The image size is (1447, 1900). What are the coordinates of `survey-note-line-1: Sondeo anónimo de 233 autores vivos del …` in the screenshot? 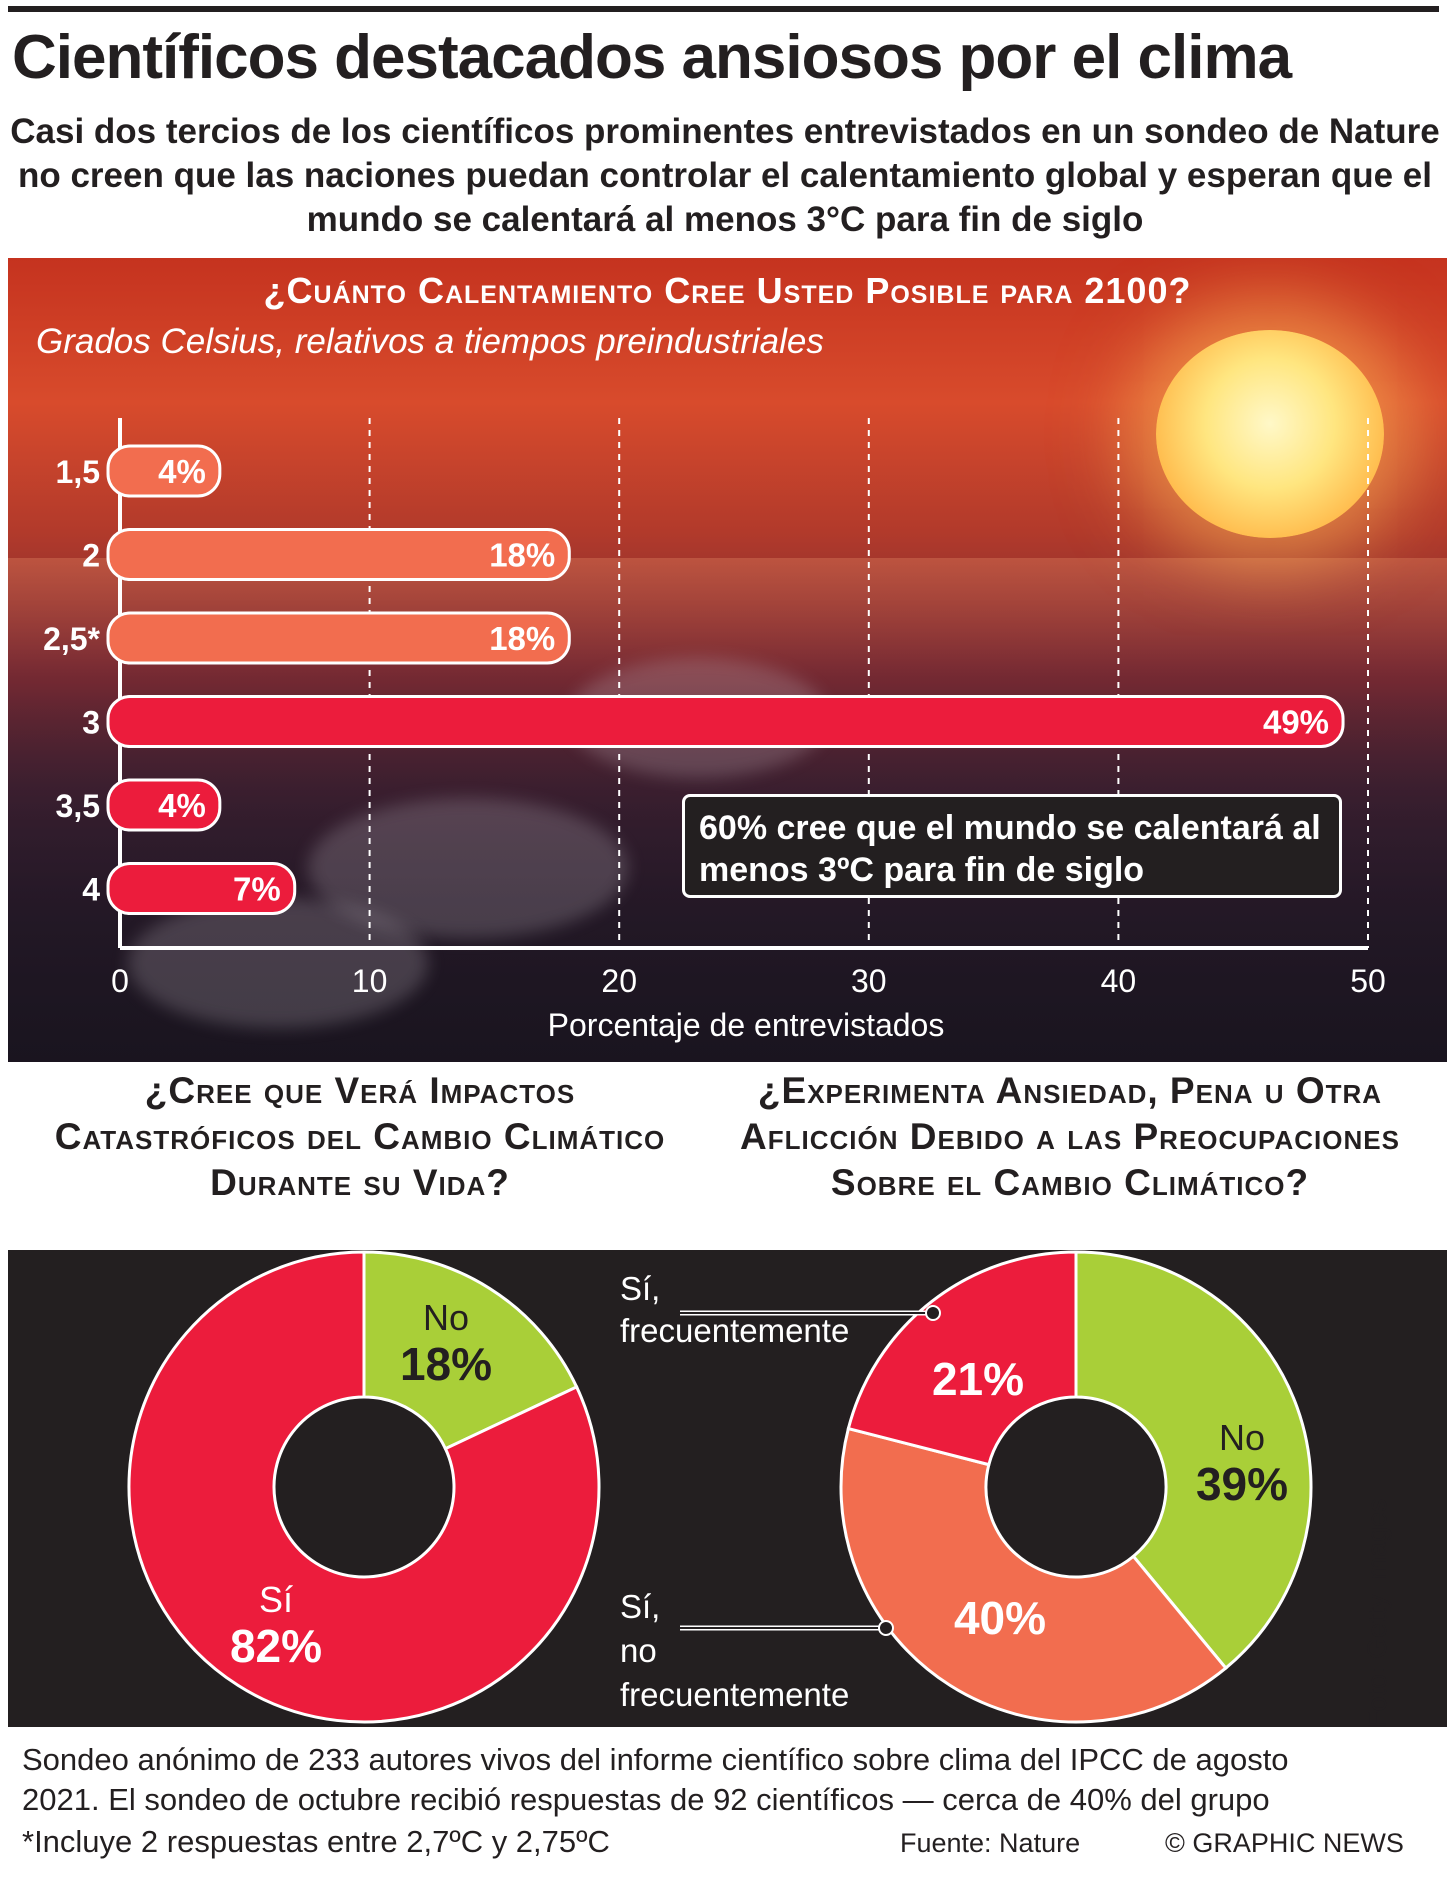 It's located at (655, 1759).